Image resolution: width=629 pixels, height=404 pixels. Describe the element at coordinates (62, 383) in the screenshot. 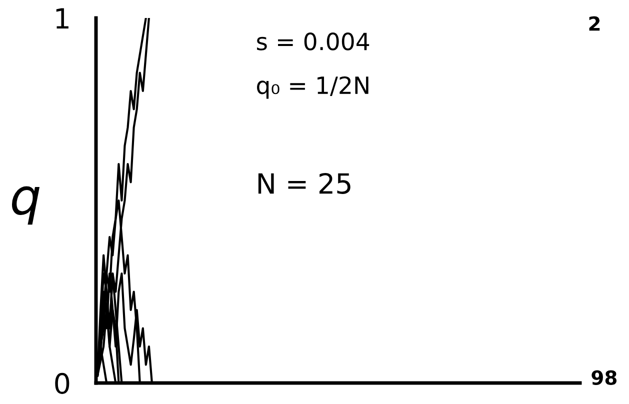

I see `y-tick-label: 0` at that location.